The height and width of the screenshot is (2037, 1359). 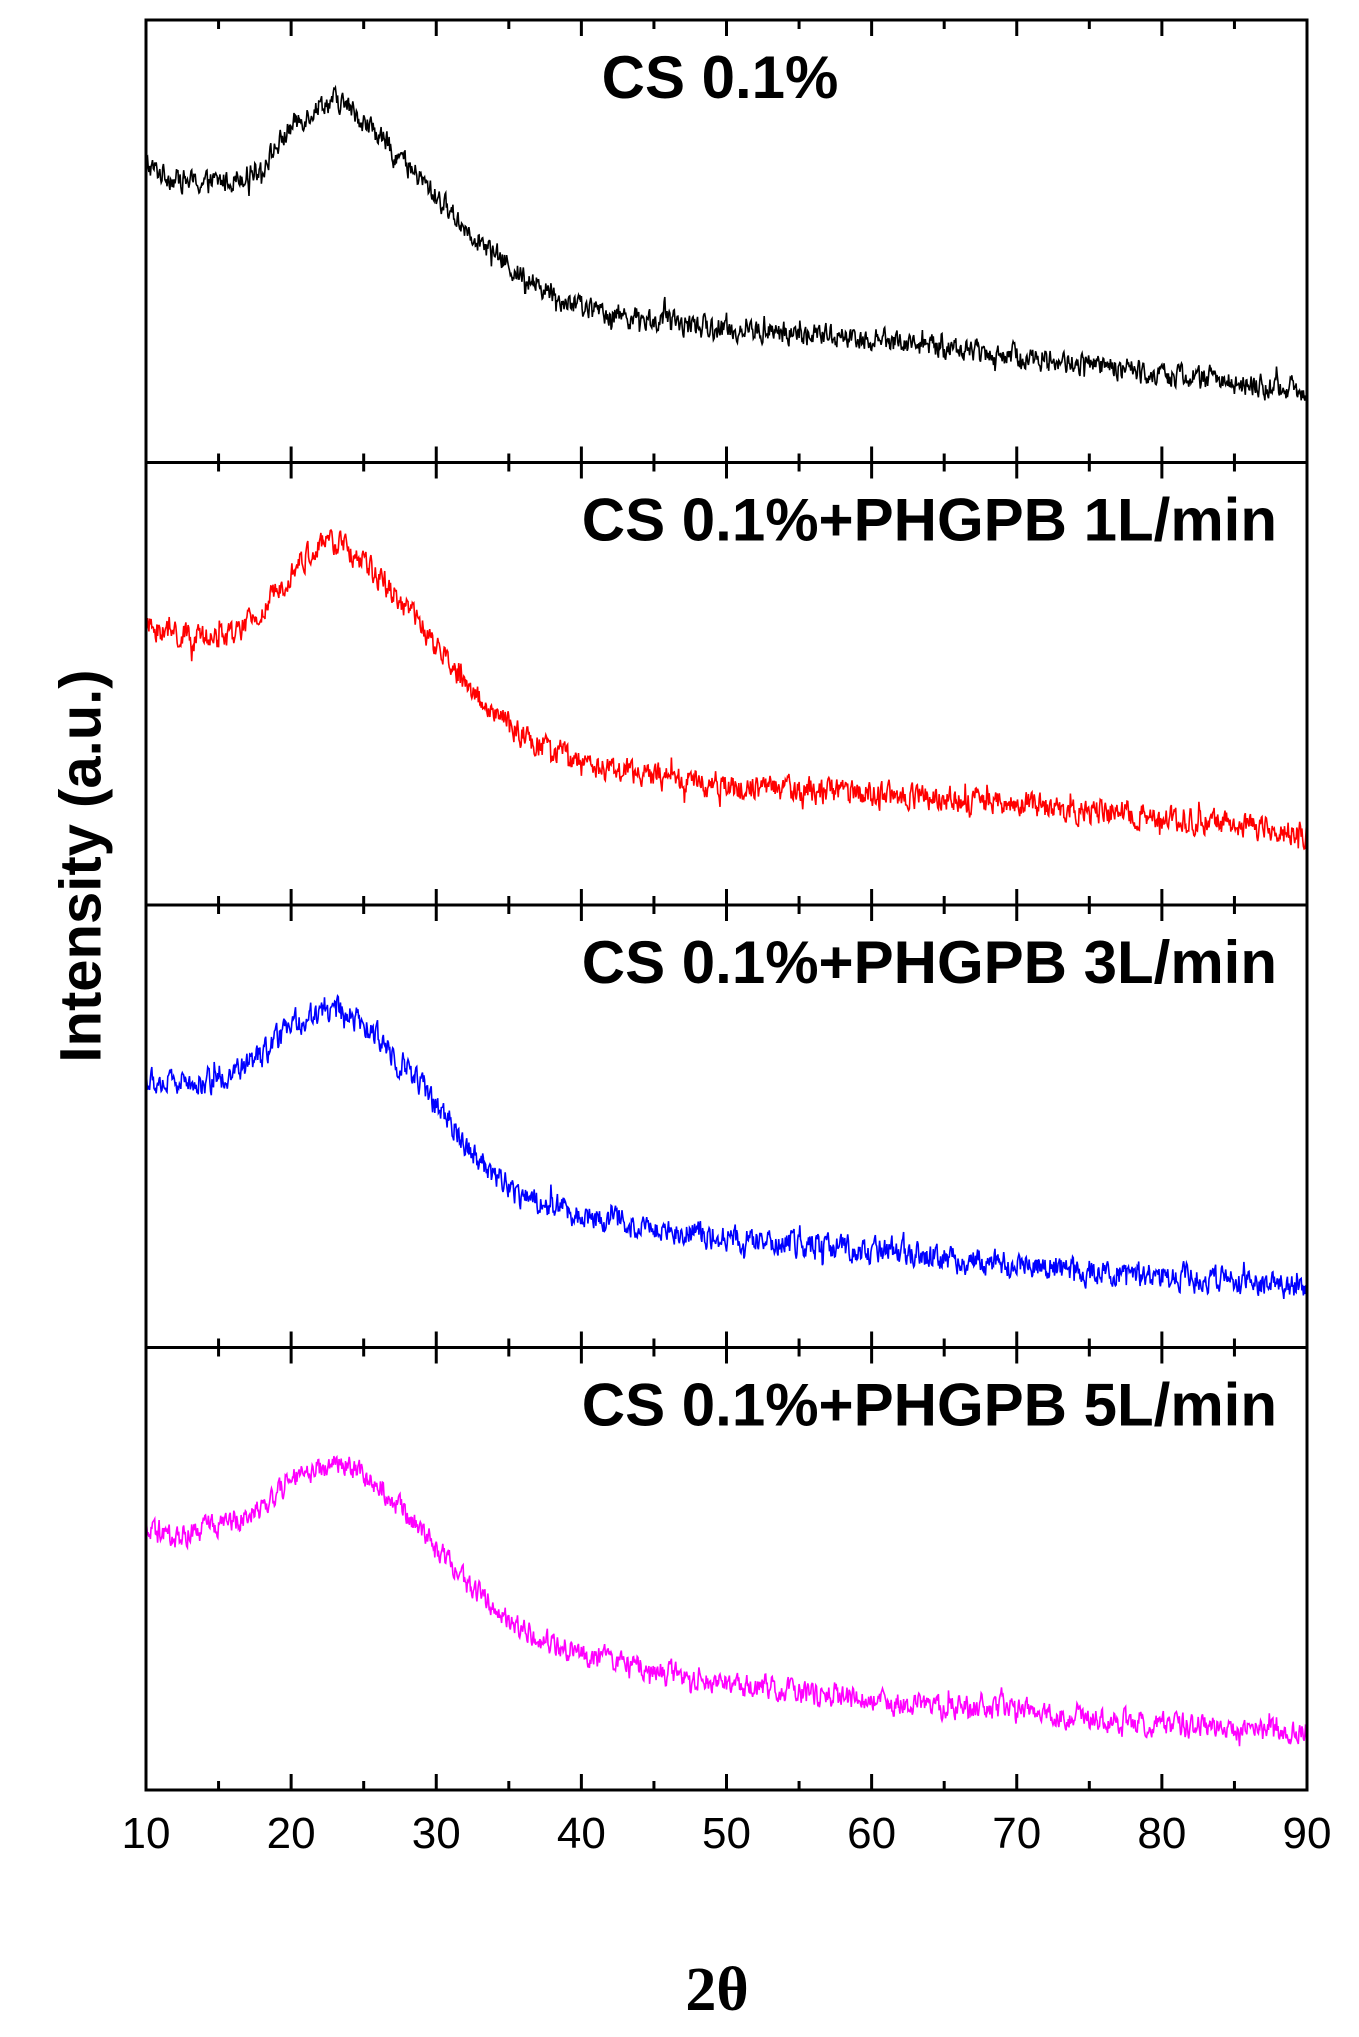 What do you see at coordinates (929, 1405) in the screenshot?
I see `panel-legend-label: CS 0.1%+PHGPB 5L/min` at bounding box center [929, 1405].